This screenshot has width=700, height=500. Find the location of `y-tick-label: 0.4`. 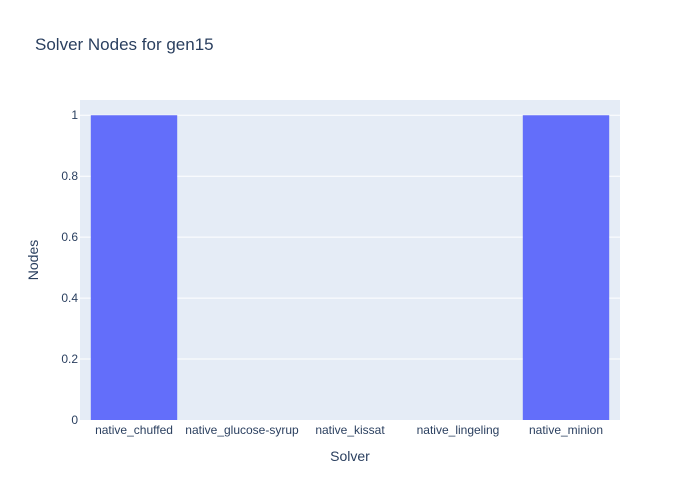

y-tick-label: 0.4 is located at coordinates (69, 298).